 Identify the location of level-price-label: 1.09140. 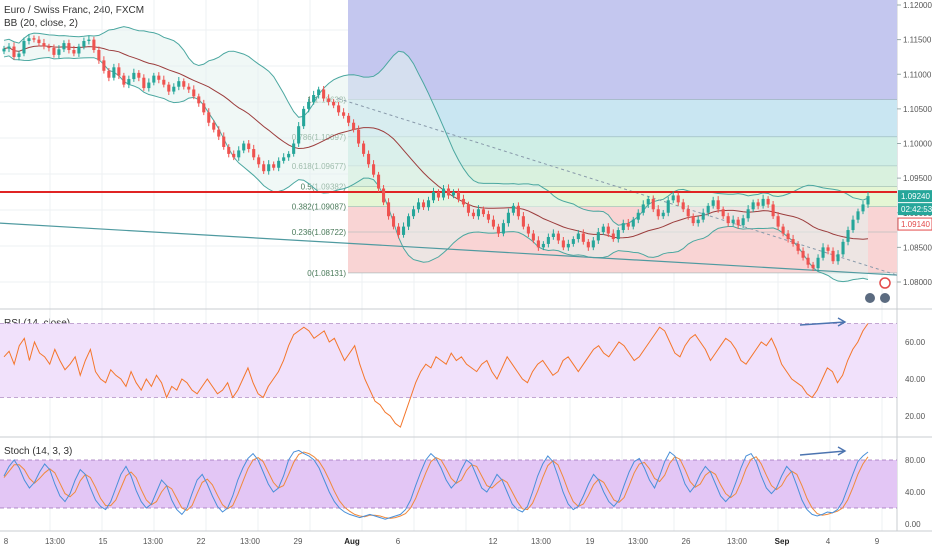
(915, 224).